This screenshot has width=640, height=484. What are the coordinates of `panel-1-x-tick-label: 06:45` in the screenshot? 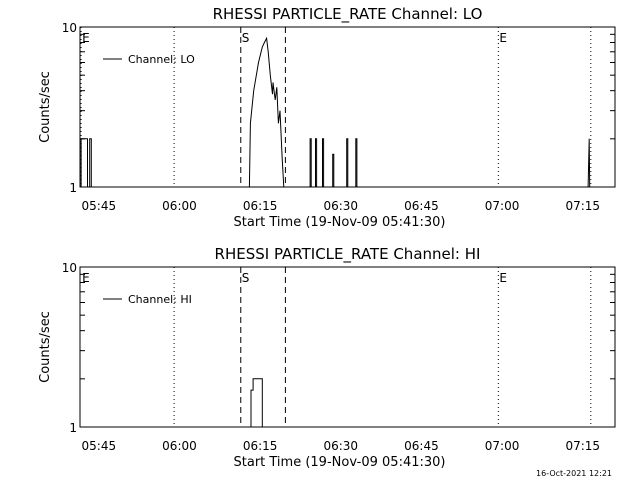 It's located at (421, 206).